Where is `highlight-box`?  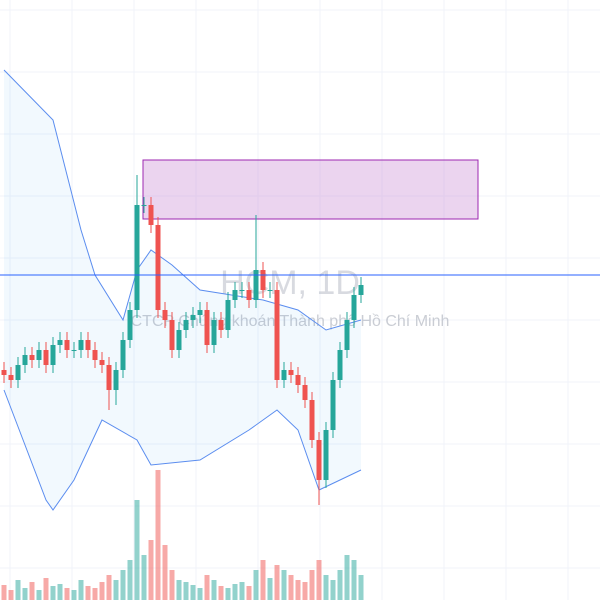
highlight-box is located at coordinates (310, 189).